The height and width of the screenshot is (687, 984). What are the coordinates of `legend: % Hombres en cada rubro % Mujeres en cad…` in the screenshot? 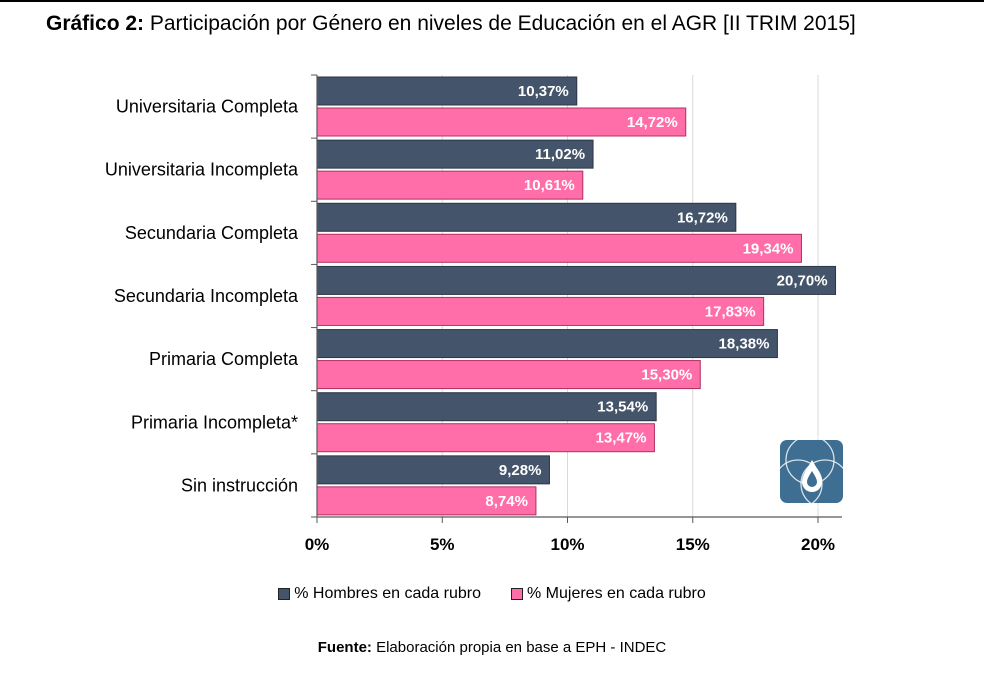 It's located at (492, 594).